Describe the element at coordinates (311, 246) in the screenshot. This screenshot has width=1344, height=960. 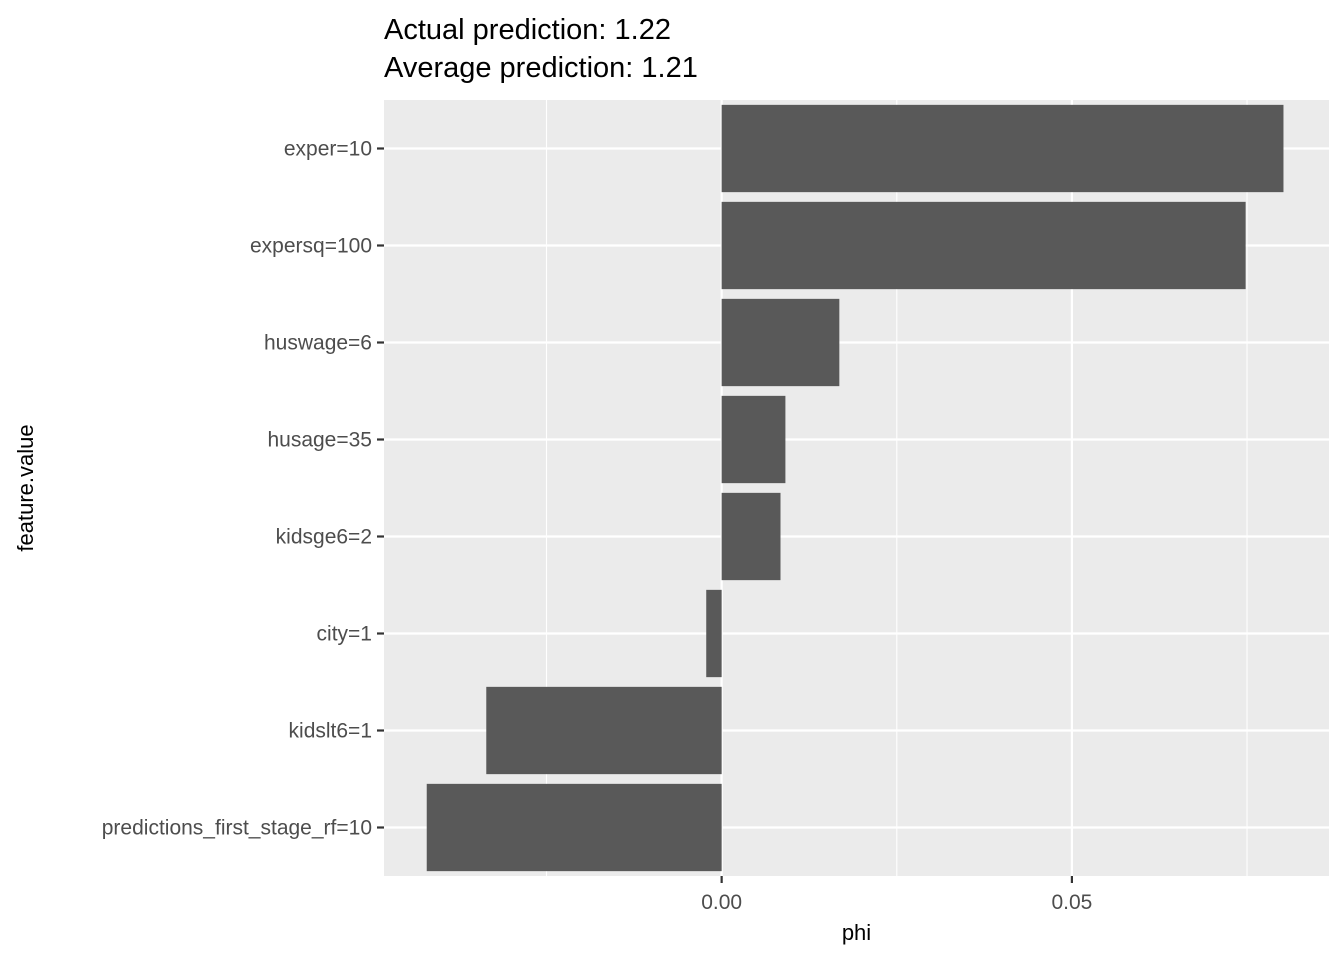
I see `y-tick-label: expersq=100` at that location.